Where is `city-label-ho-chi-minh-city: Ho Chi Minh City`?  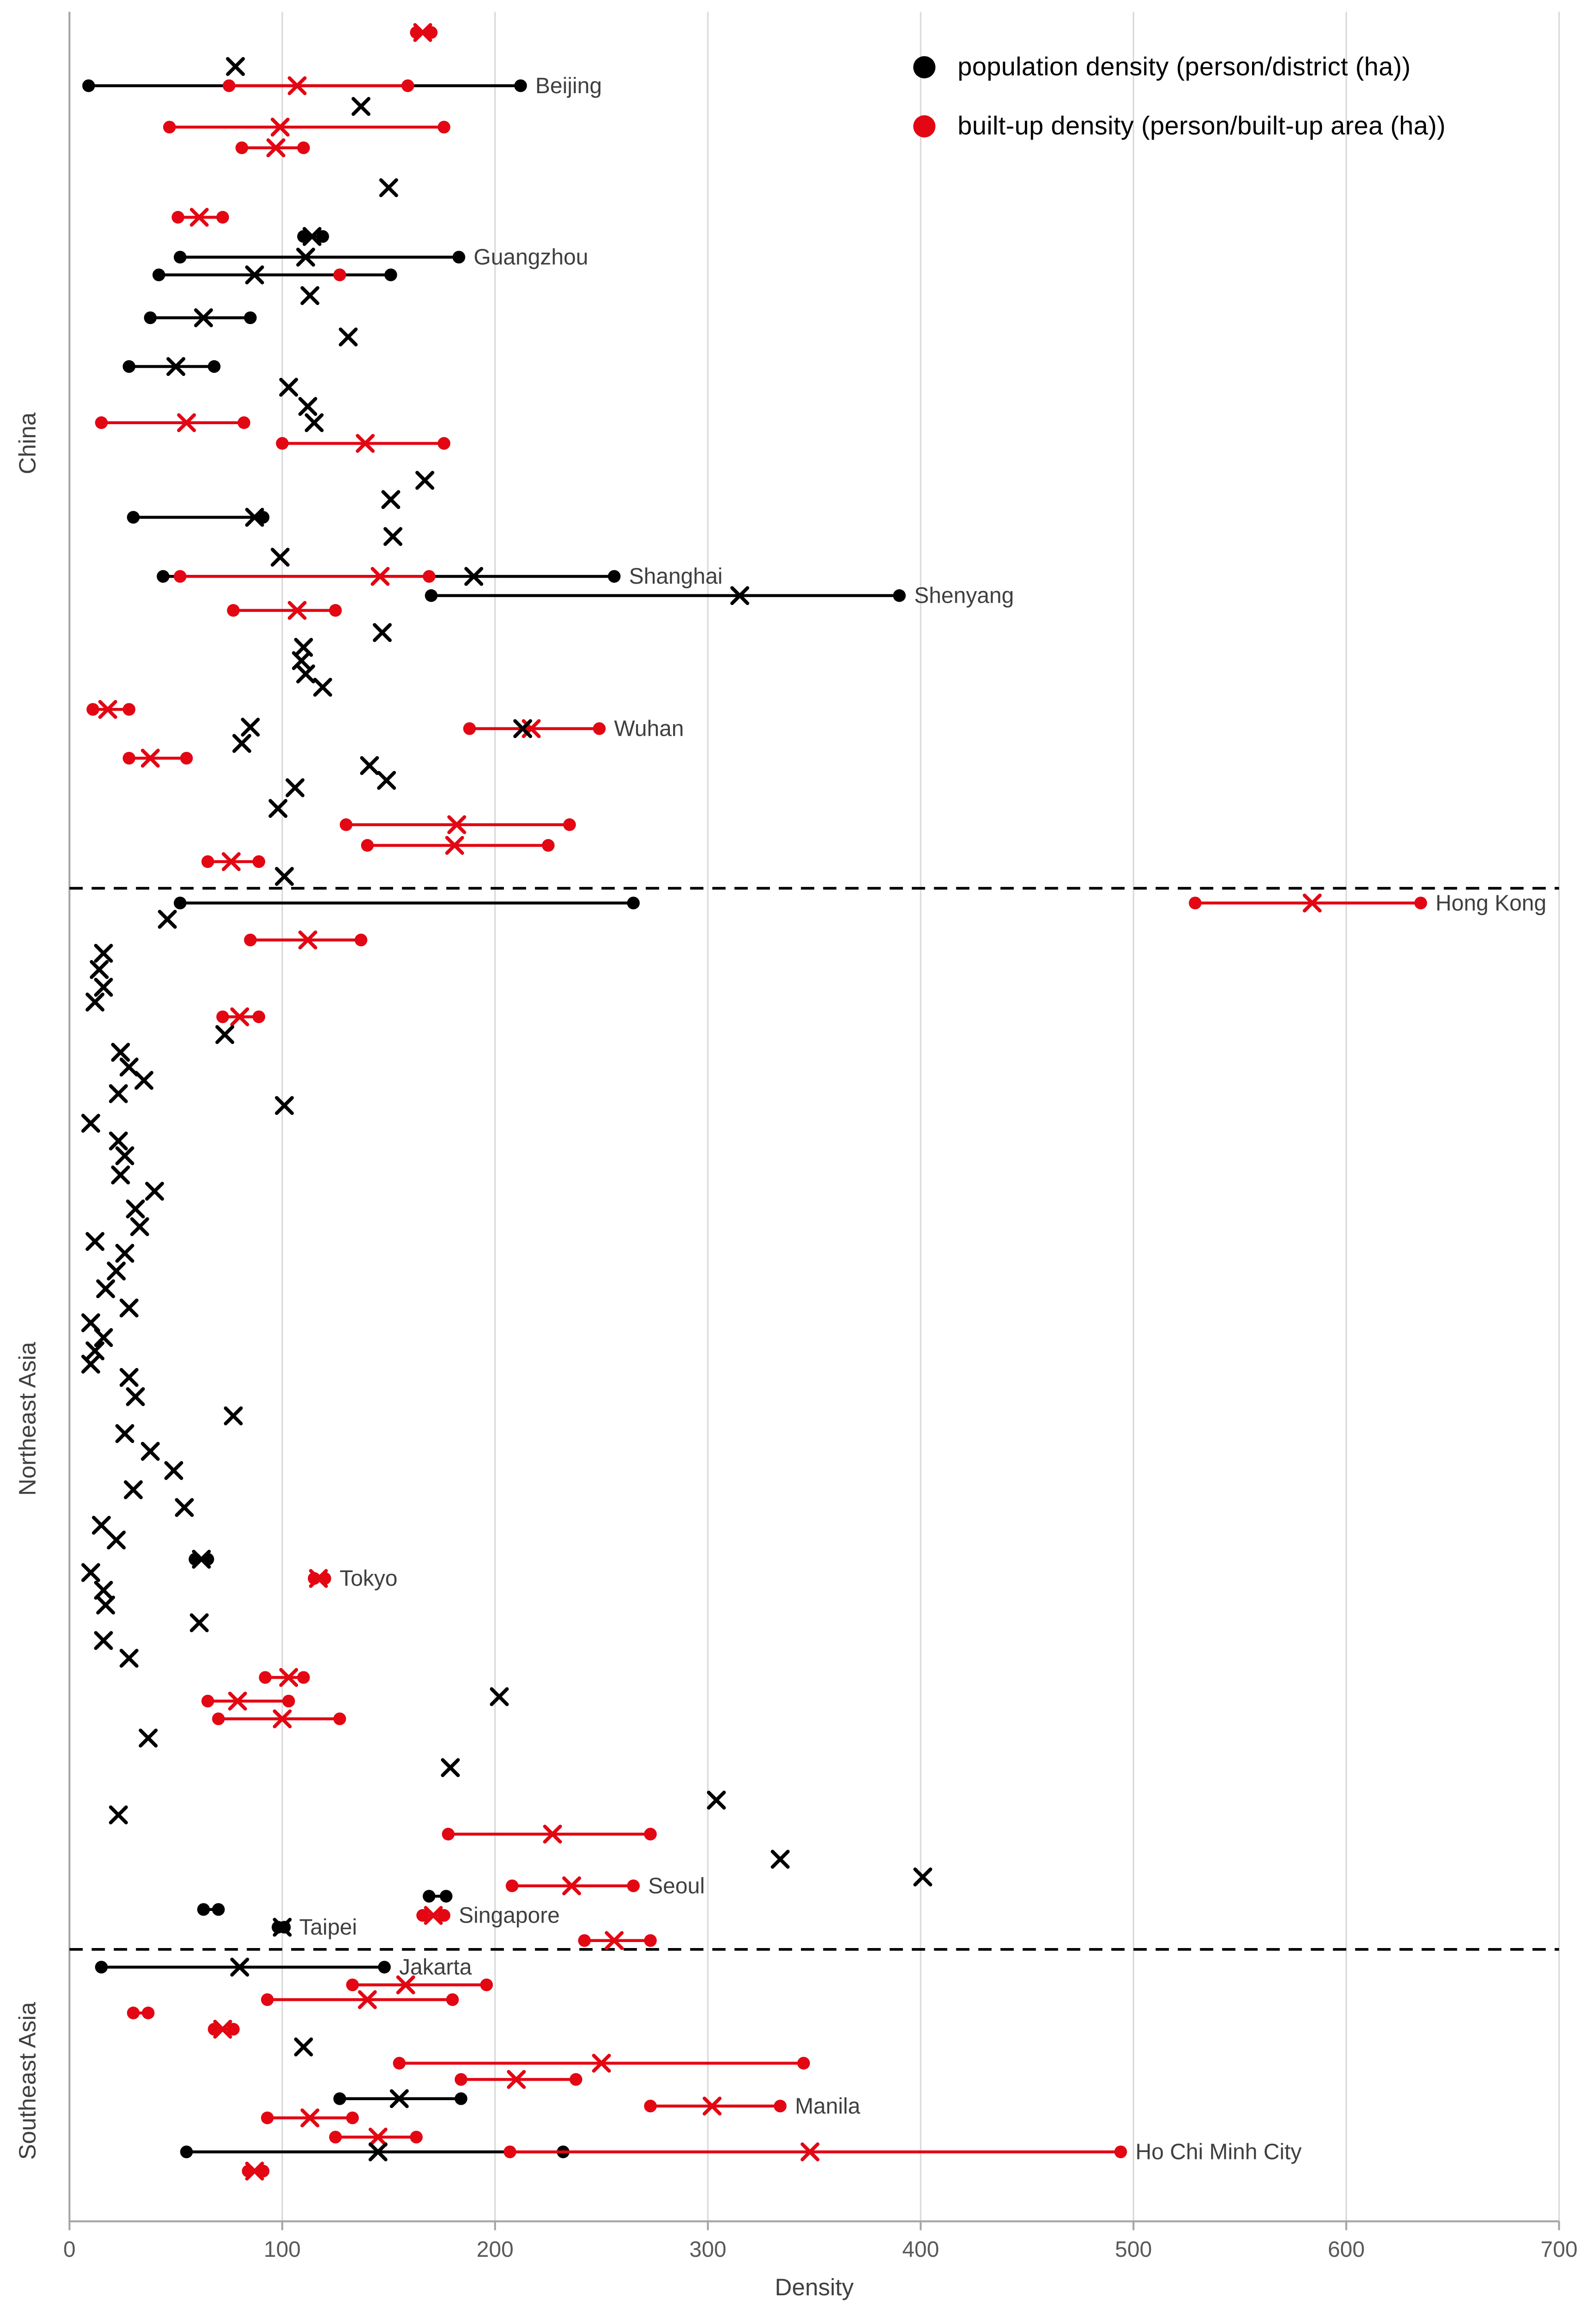
city-label-ho-chi-minh-city: Ho Chi Minh City is located at coordinates (1219, 2152).